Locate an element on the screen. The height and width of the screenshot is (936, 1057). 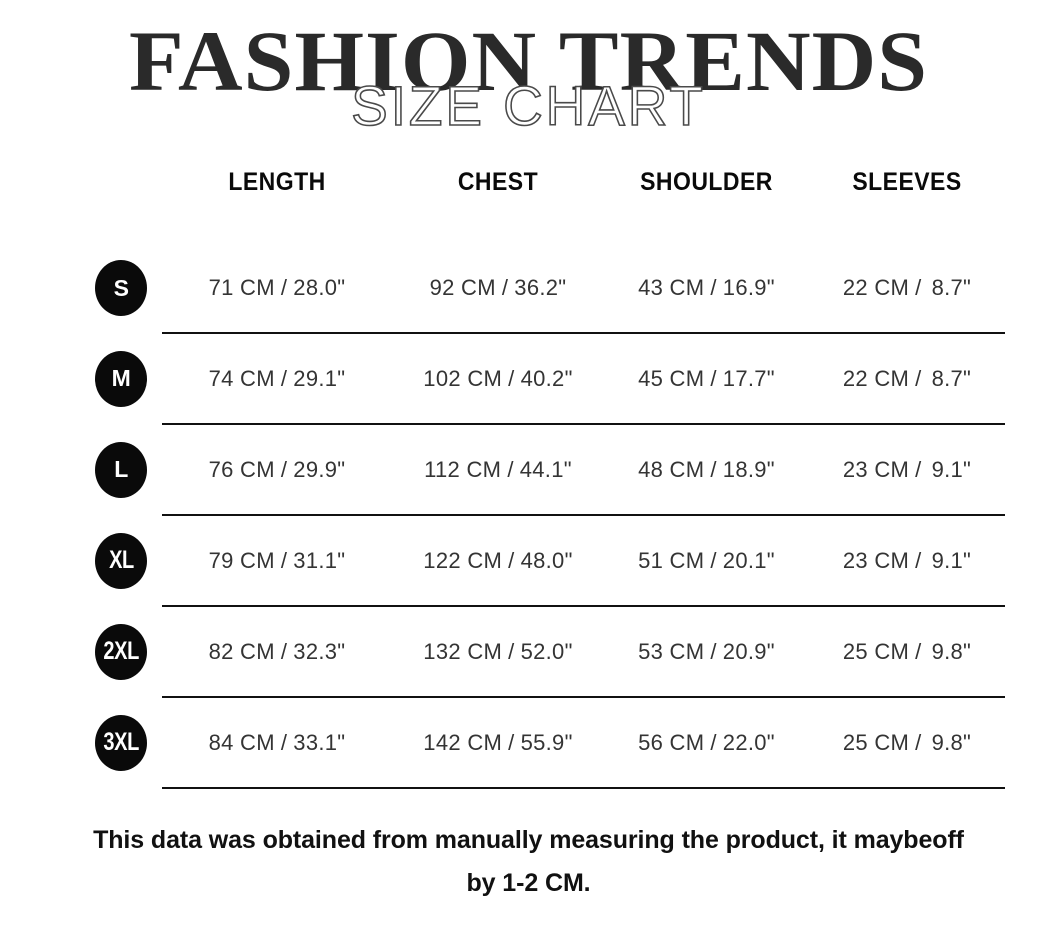
measure-value: 48 CM/18.9" is located at coordinates (706, 469).